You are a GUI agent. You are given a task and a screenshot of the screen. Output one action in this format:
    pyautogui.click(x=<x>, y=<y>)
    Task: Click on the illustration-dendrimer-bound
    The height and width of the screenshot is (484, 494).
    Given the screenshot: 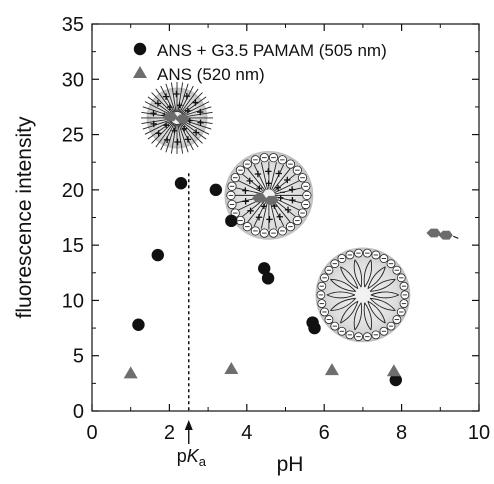 What is the action you would take?
    pyautogui.click(x=177, y=117)
    